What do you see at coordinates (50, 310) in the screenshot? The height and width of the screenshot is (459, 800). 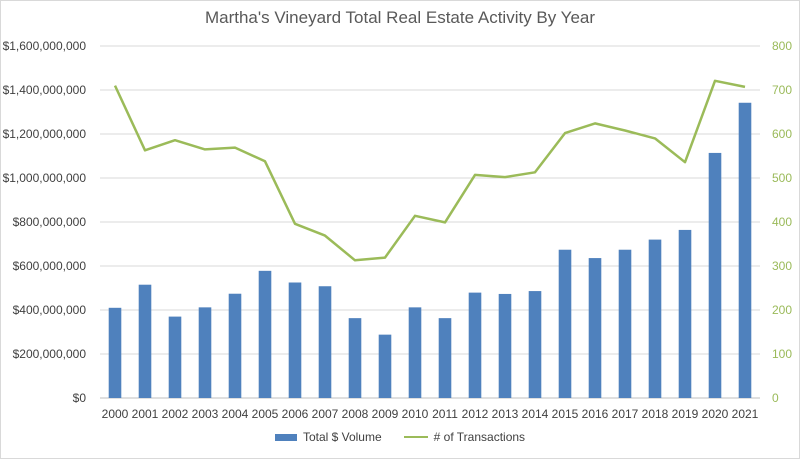 I see `y-left-tick-label: $400,000,000` at bounding box center [50, 310].